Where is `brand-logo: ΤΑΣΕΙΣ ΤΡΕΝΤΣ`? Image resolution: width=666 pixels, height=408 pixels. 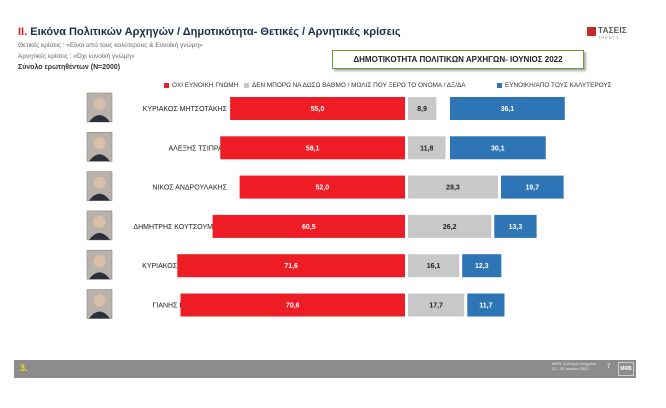 brand-logo: ΤΑΣΕΙΣ ΤΡΕΝΤΣ is located at coordinates (611, 33).